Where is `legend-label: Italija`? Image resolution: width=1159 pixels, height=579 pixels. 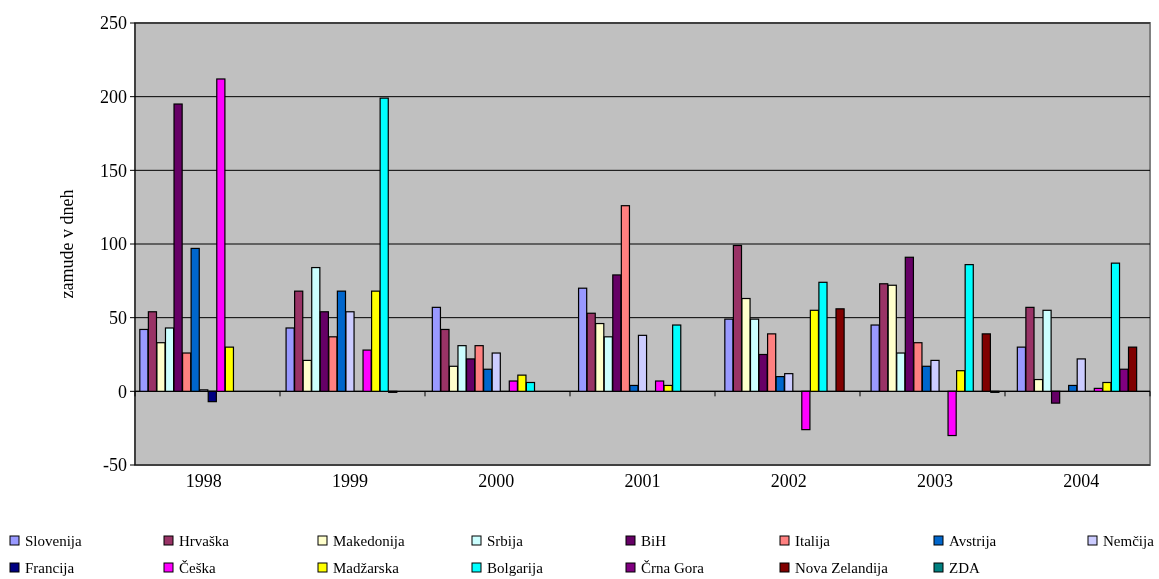
legend-label: Italija is located at coordinates (813, 541).